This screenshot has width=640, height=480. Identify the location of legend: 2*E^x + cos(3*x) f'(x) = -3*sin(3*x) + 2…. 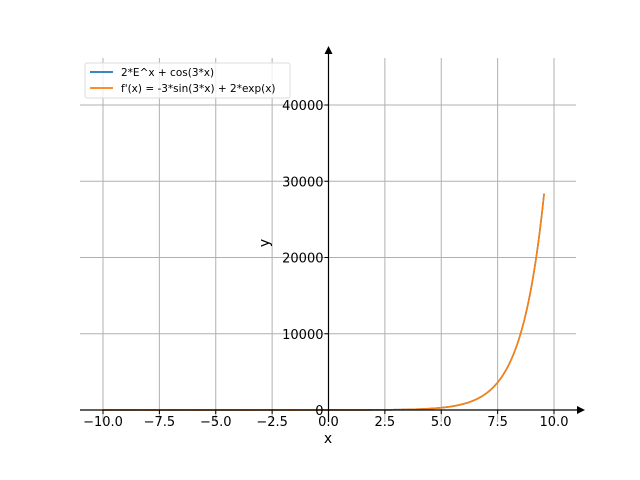
(187, 80).